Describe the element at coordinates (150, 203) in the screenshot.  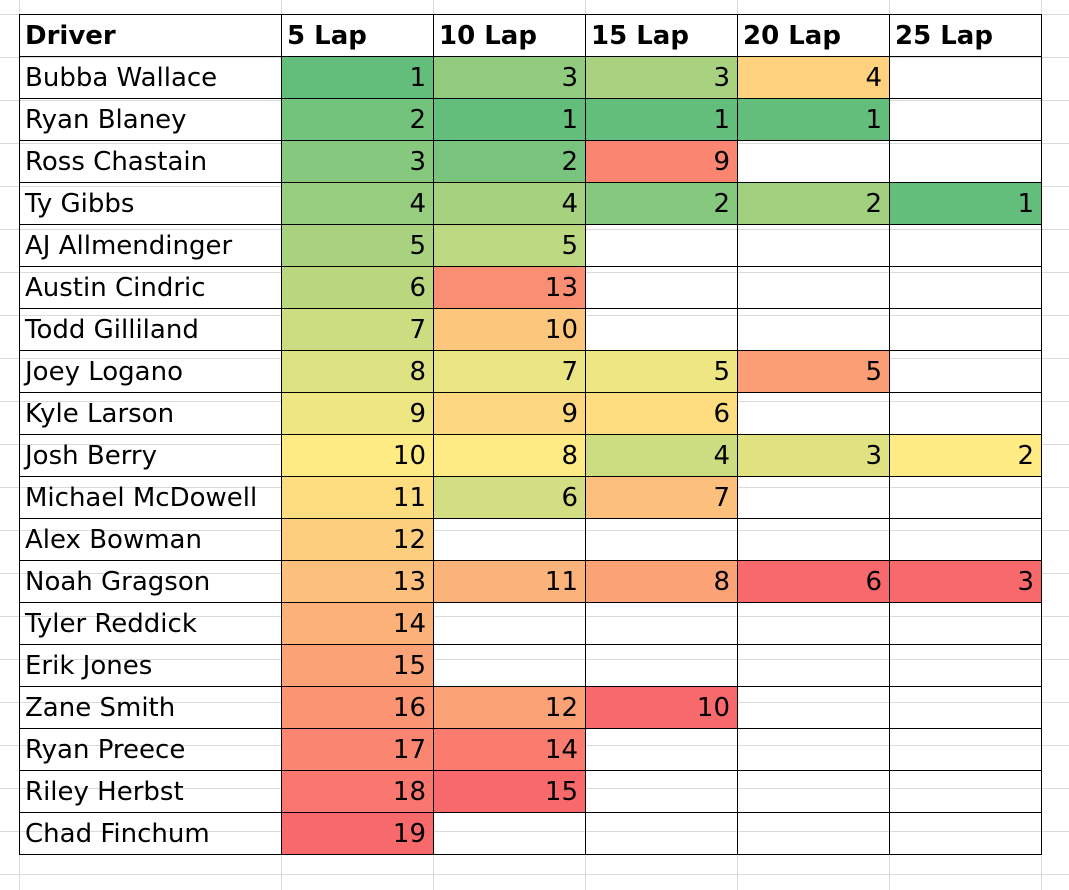
I see `driver-name-cell: Ty Gibbs` at that location.